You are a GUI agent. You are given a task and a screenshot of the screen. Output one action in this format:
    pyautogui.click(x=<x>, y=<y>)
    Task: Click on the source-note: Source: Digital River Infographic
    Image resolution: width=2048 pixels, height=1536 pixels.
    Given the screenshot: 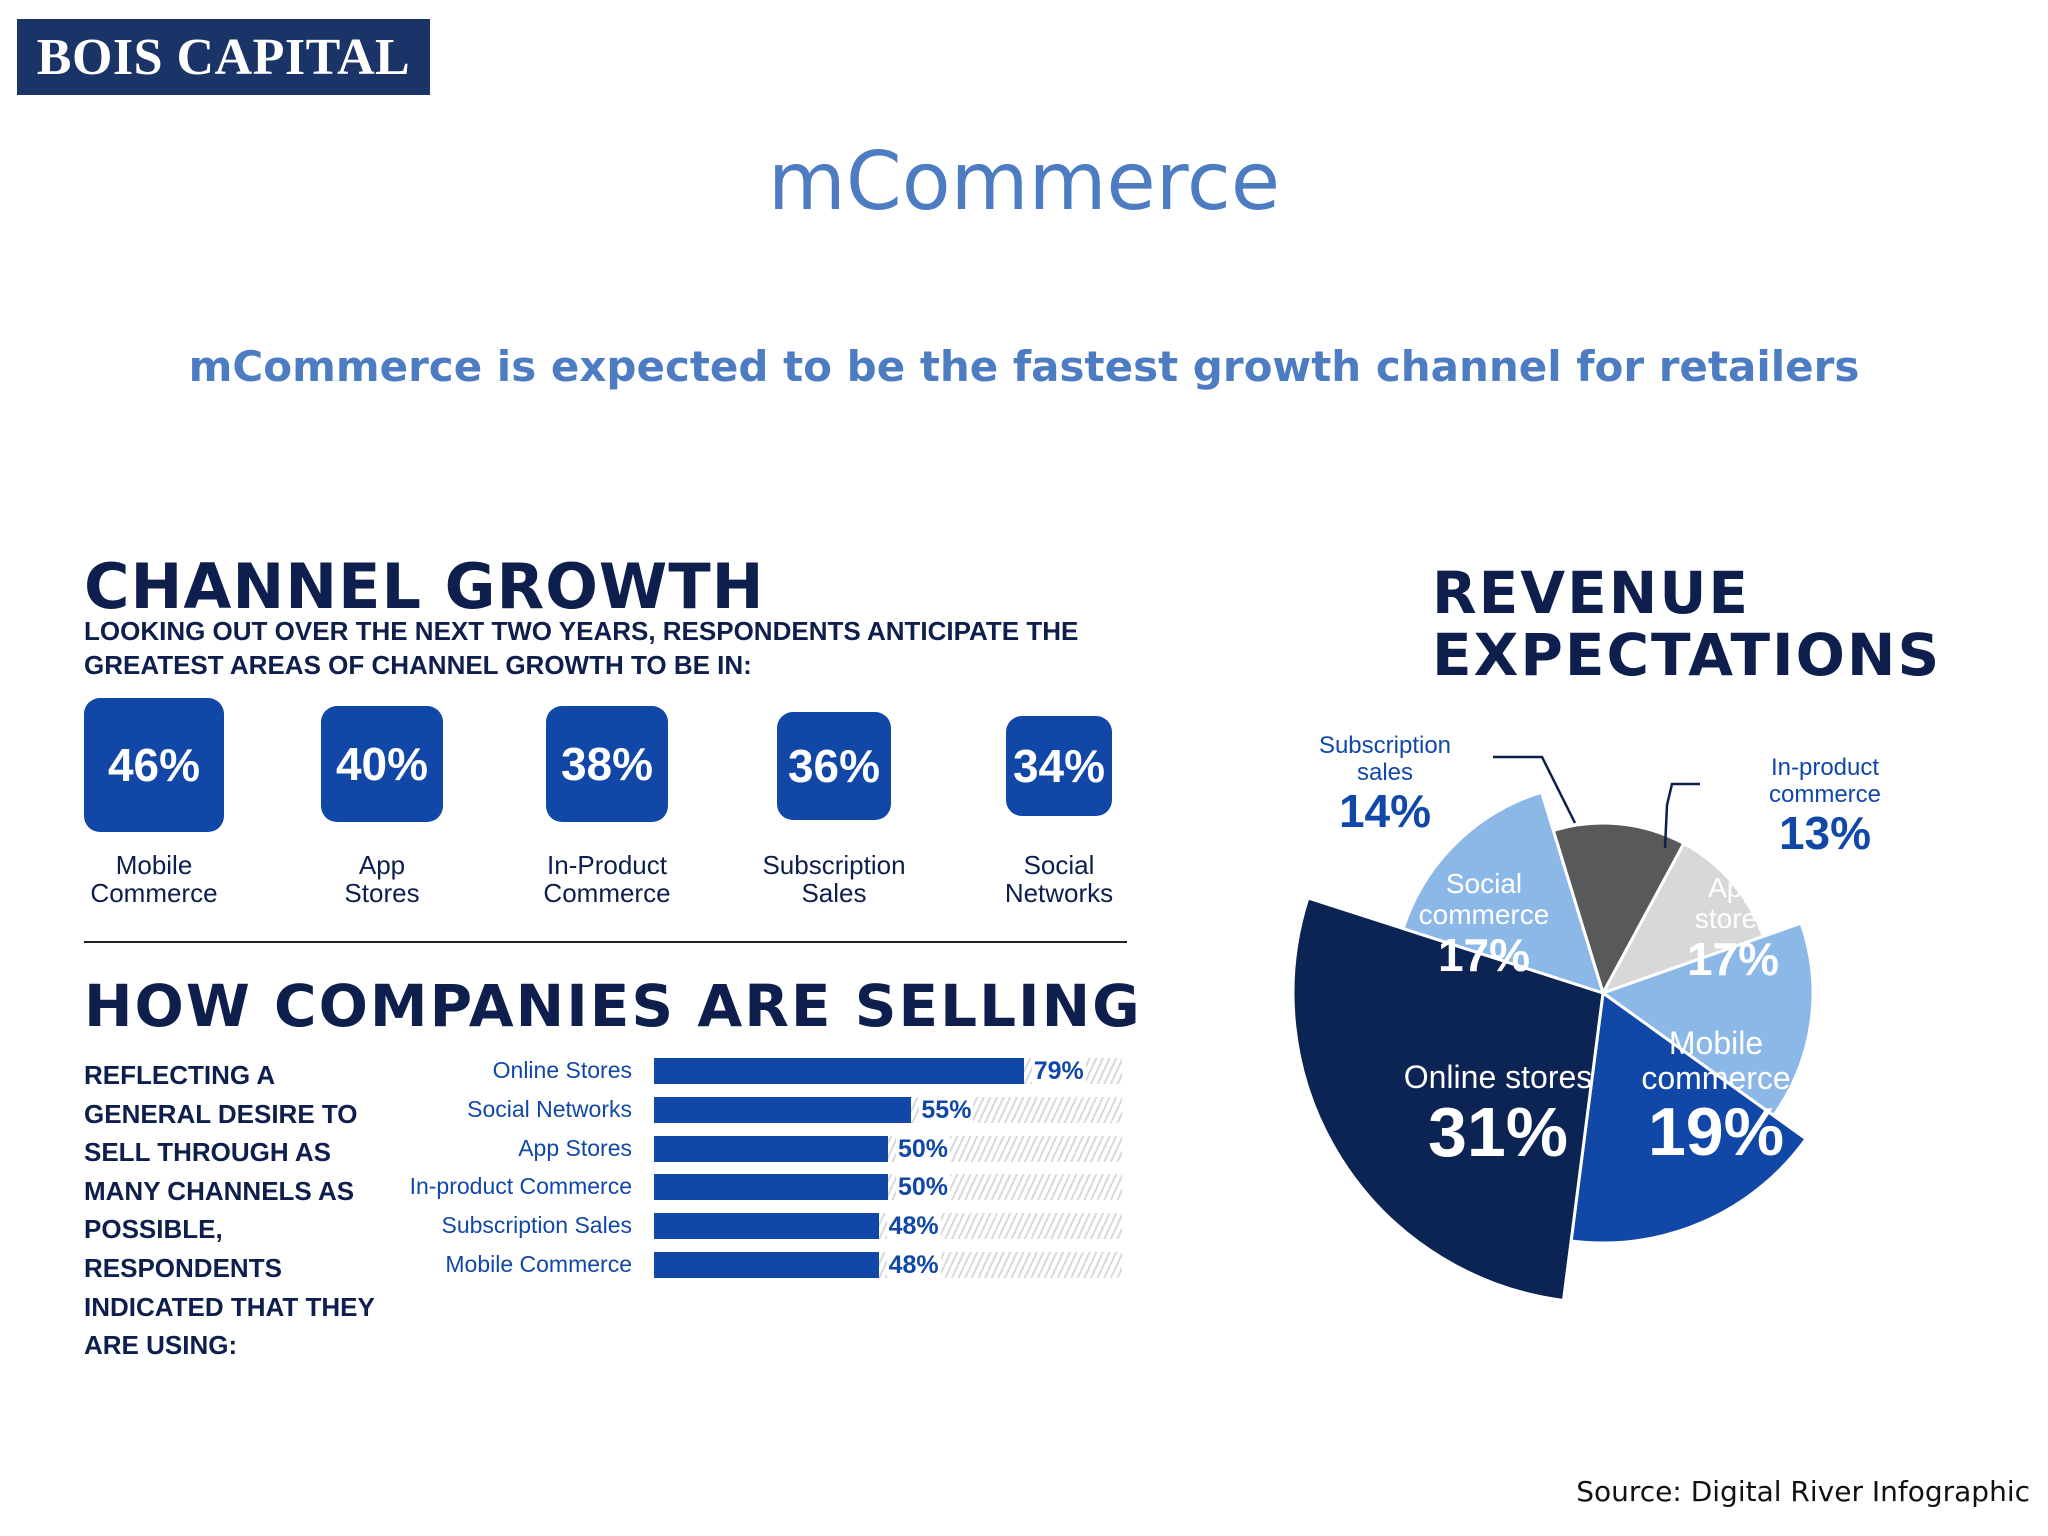 What is the action you would take?
    pyautogui.click(x=1803, y=1491)
    